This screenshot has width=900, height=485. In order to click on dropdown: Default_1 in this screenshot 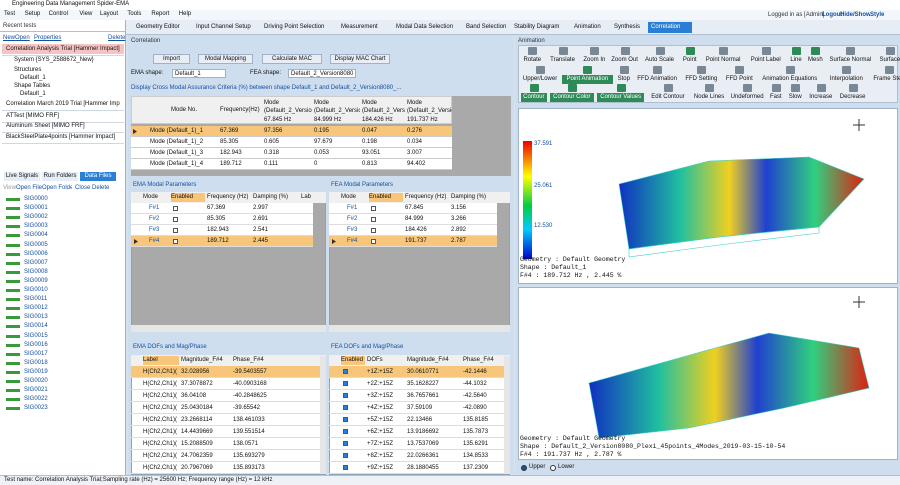, I will do `click(199, 73)`.